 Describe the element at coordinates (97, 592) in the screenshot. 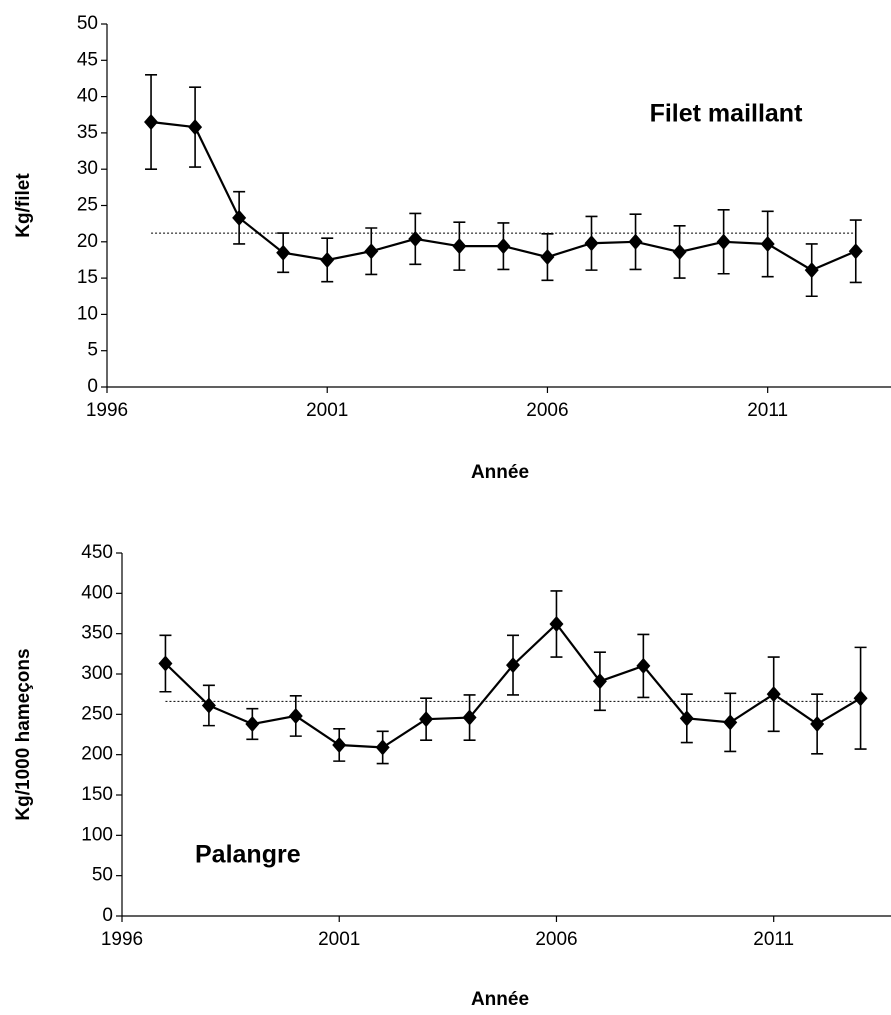

I see `y-tick-label: 400` at that location.